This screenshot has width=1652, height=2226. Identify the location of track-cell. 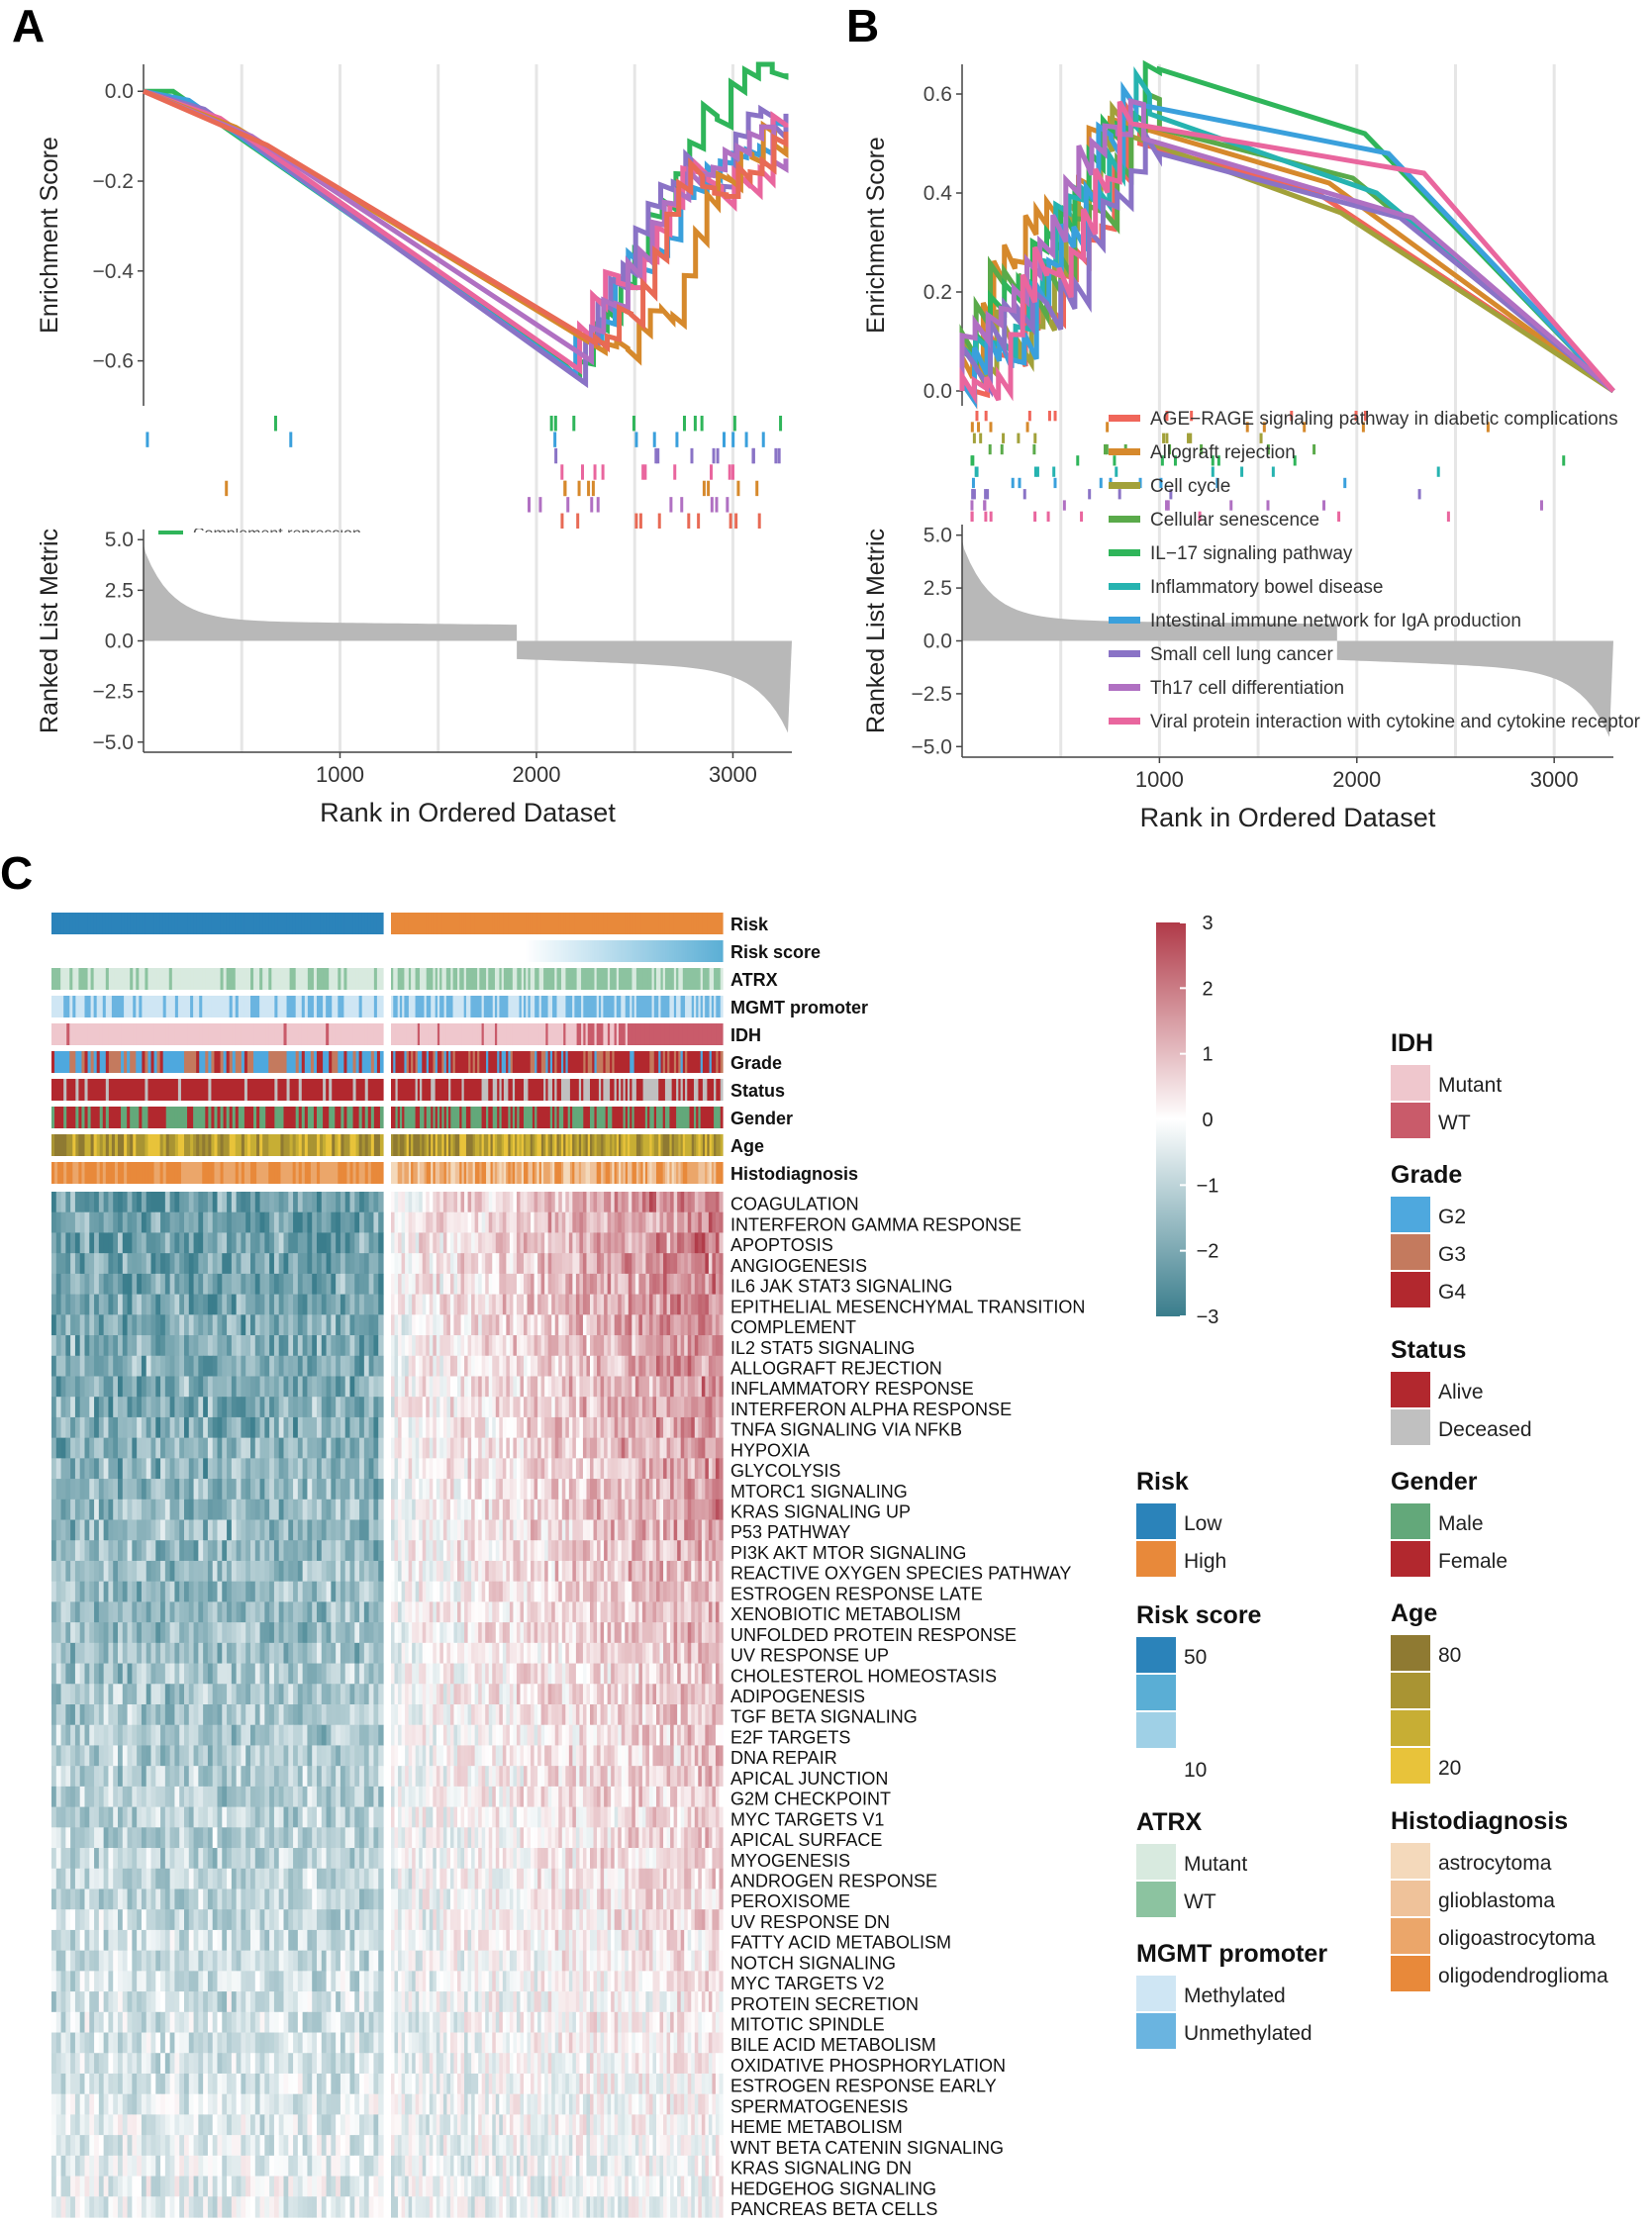
(722, 923).